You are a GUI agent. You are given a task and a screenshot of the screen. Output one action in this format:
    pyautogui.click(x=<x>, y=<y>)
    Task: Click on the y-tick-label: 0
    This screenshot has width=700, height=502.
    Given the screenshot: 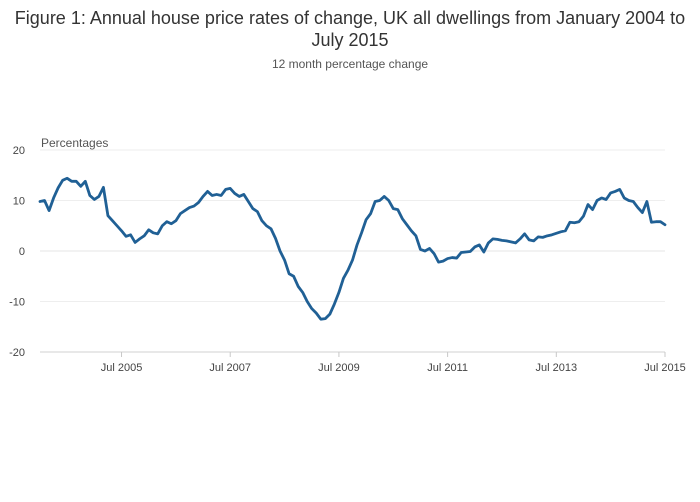 What is the action you would take?
    pyautogui.click(x=22, y=252)
    